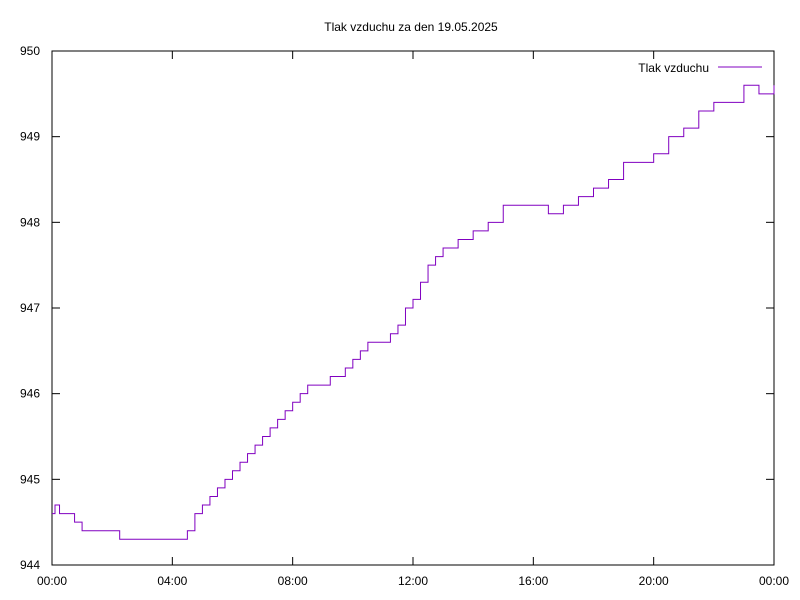 The height and width of the screenshot is (600, 800). What do you see at coordinates (172, 581) in the screenshot?
I see `x-tick-label: 04:00` at bounding box center [172, 581].